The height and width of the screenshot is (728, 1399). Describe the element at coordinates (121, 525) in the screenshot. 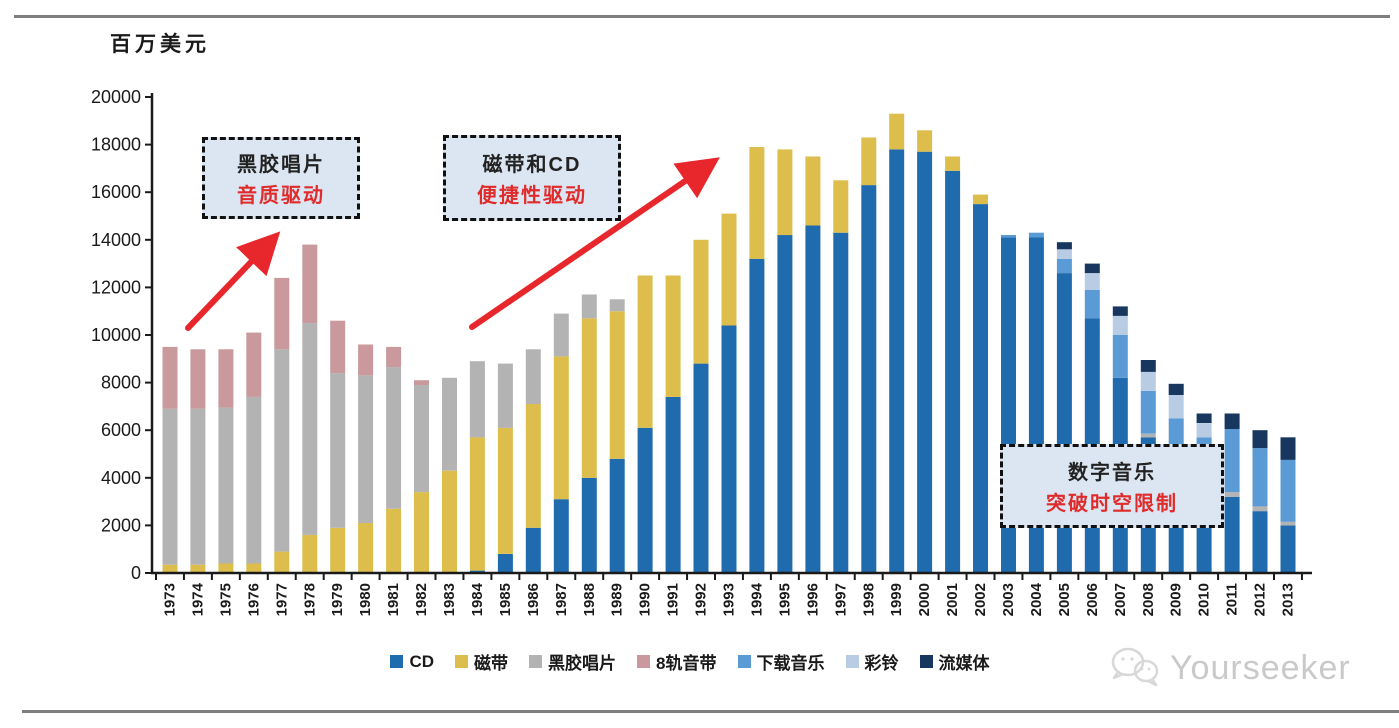

I see `y-tick-label: 2000` at that location.